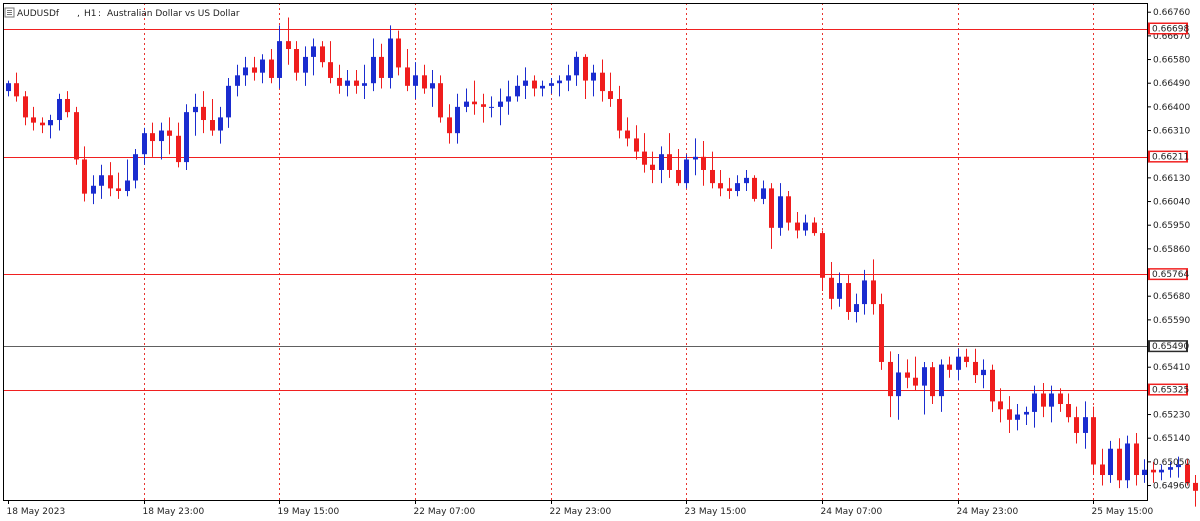 This screenshot has height=521, width=1200. What do you see at coordinates (716, 512) in the screenshot?
I see `x-tick-label: 23 May 15:00` at bounding box center [716, 512].